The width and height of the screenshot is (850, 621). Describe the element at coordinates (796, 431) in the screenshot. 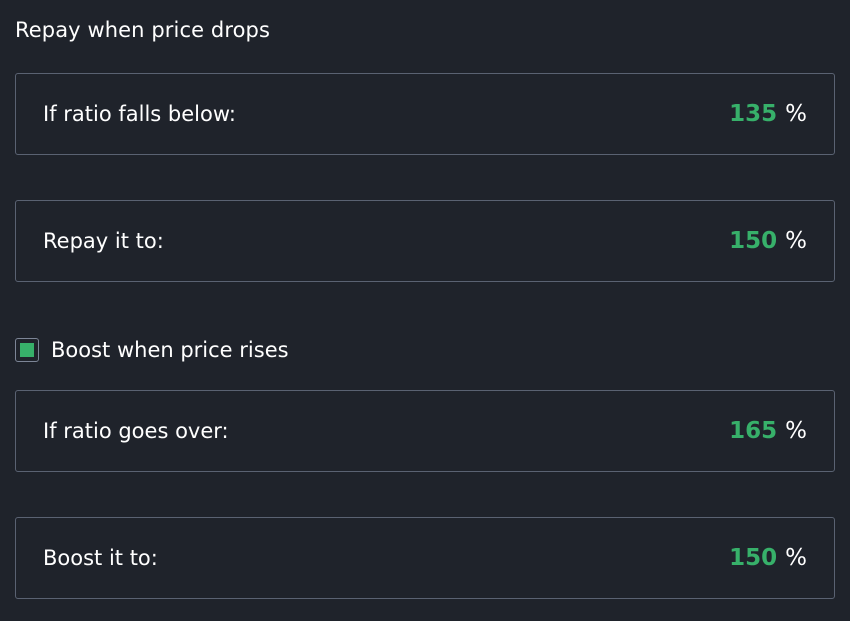

I see `boost-trigger-unit: %` at that location.